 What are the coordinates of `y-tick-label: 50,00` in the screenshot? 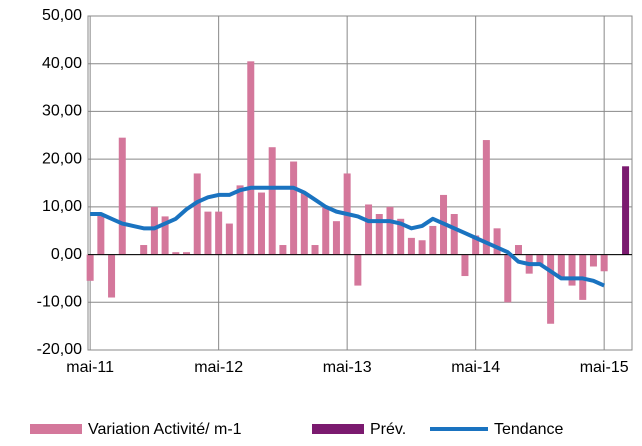 It's located at (62, 15).